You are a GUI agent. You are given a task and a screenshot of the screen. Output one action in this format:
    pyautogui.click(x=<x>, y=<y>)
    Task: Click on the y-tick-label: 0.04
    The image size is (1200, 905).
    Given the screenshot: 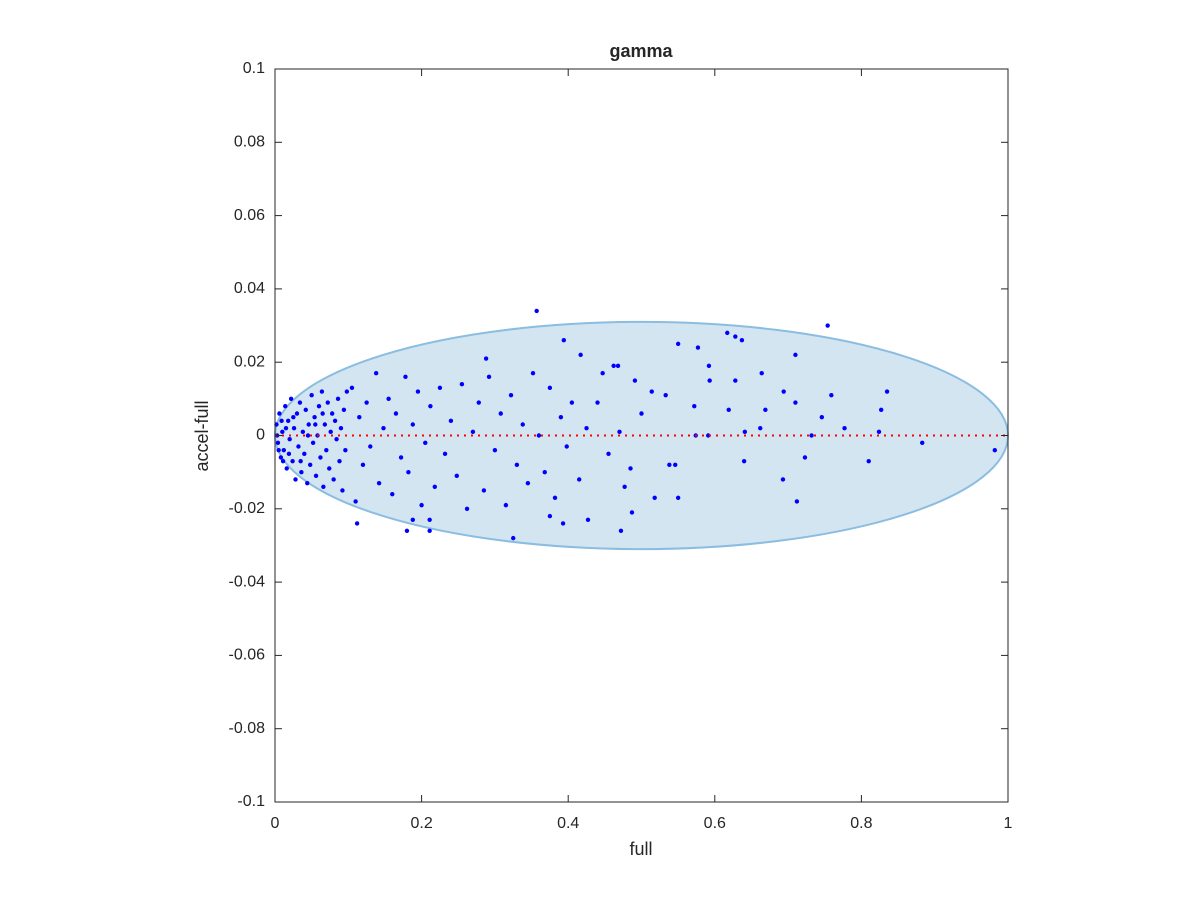 What is the action you would take?
    pyautogui.click(x=249, y=288)
    